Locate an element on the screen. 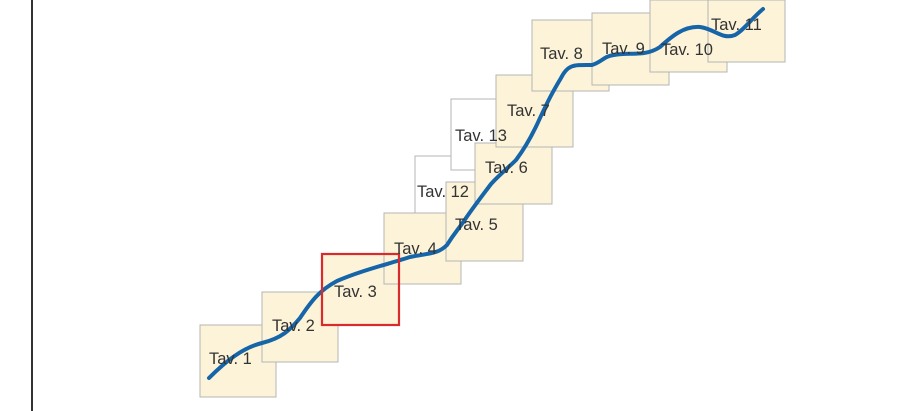 This screenshot has width=914, height=411. map-frame-border is located at coordinates (32, 205).